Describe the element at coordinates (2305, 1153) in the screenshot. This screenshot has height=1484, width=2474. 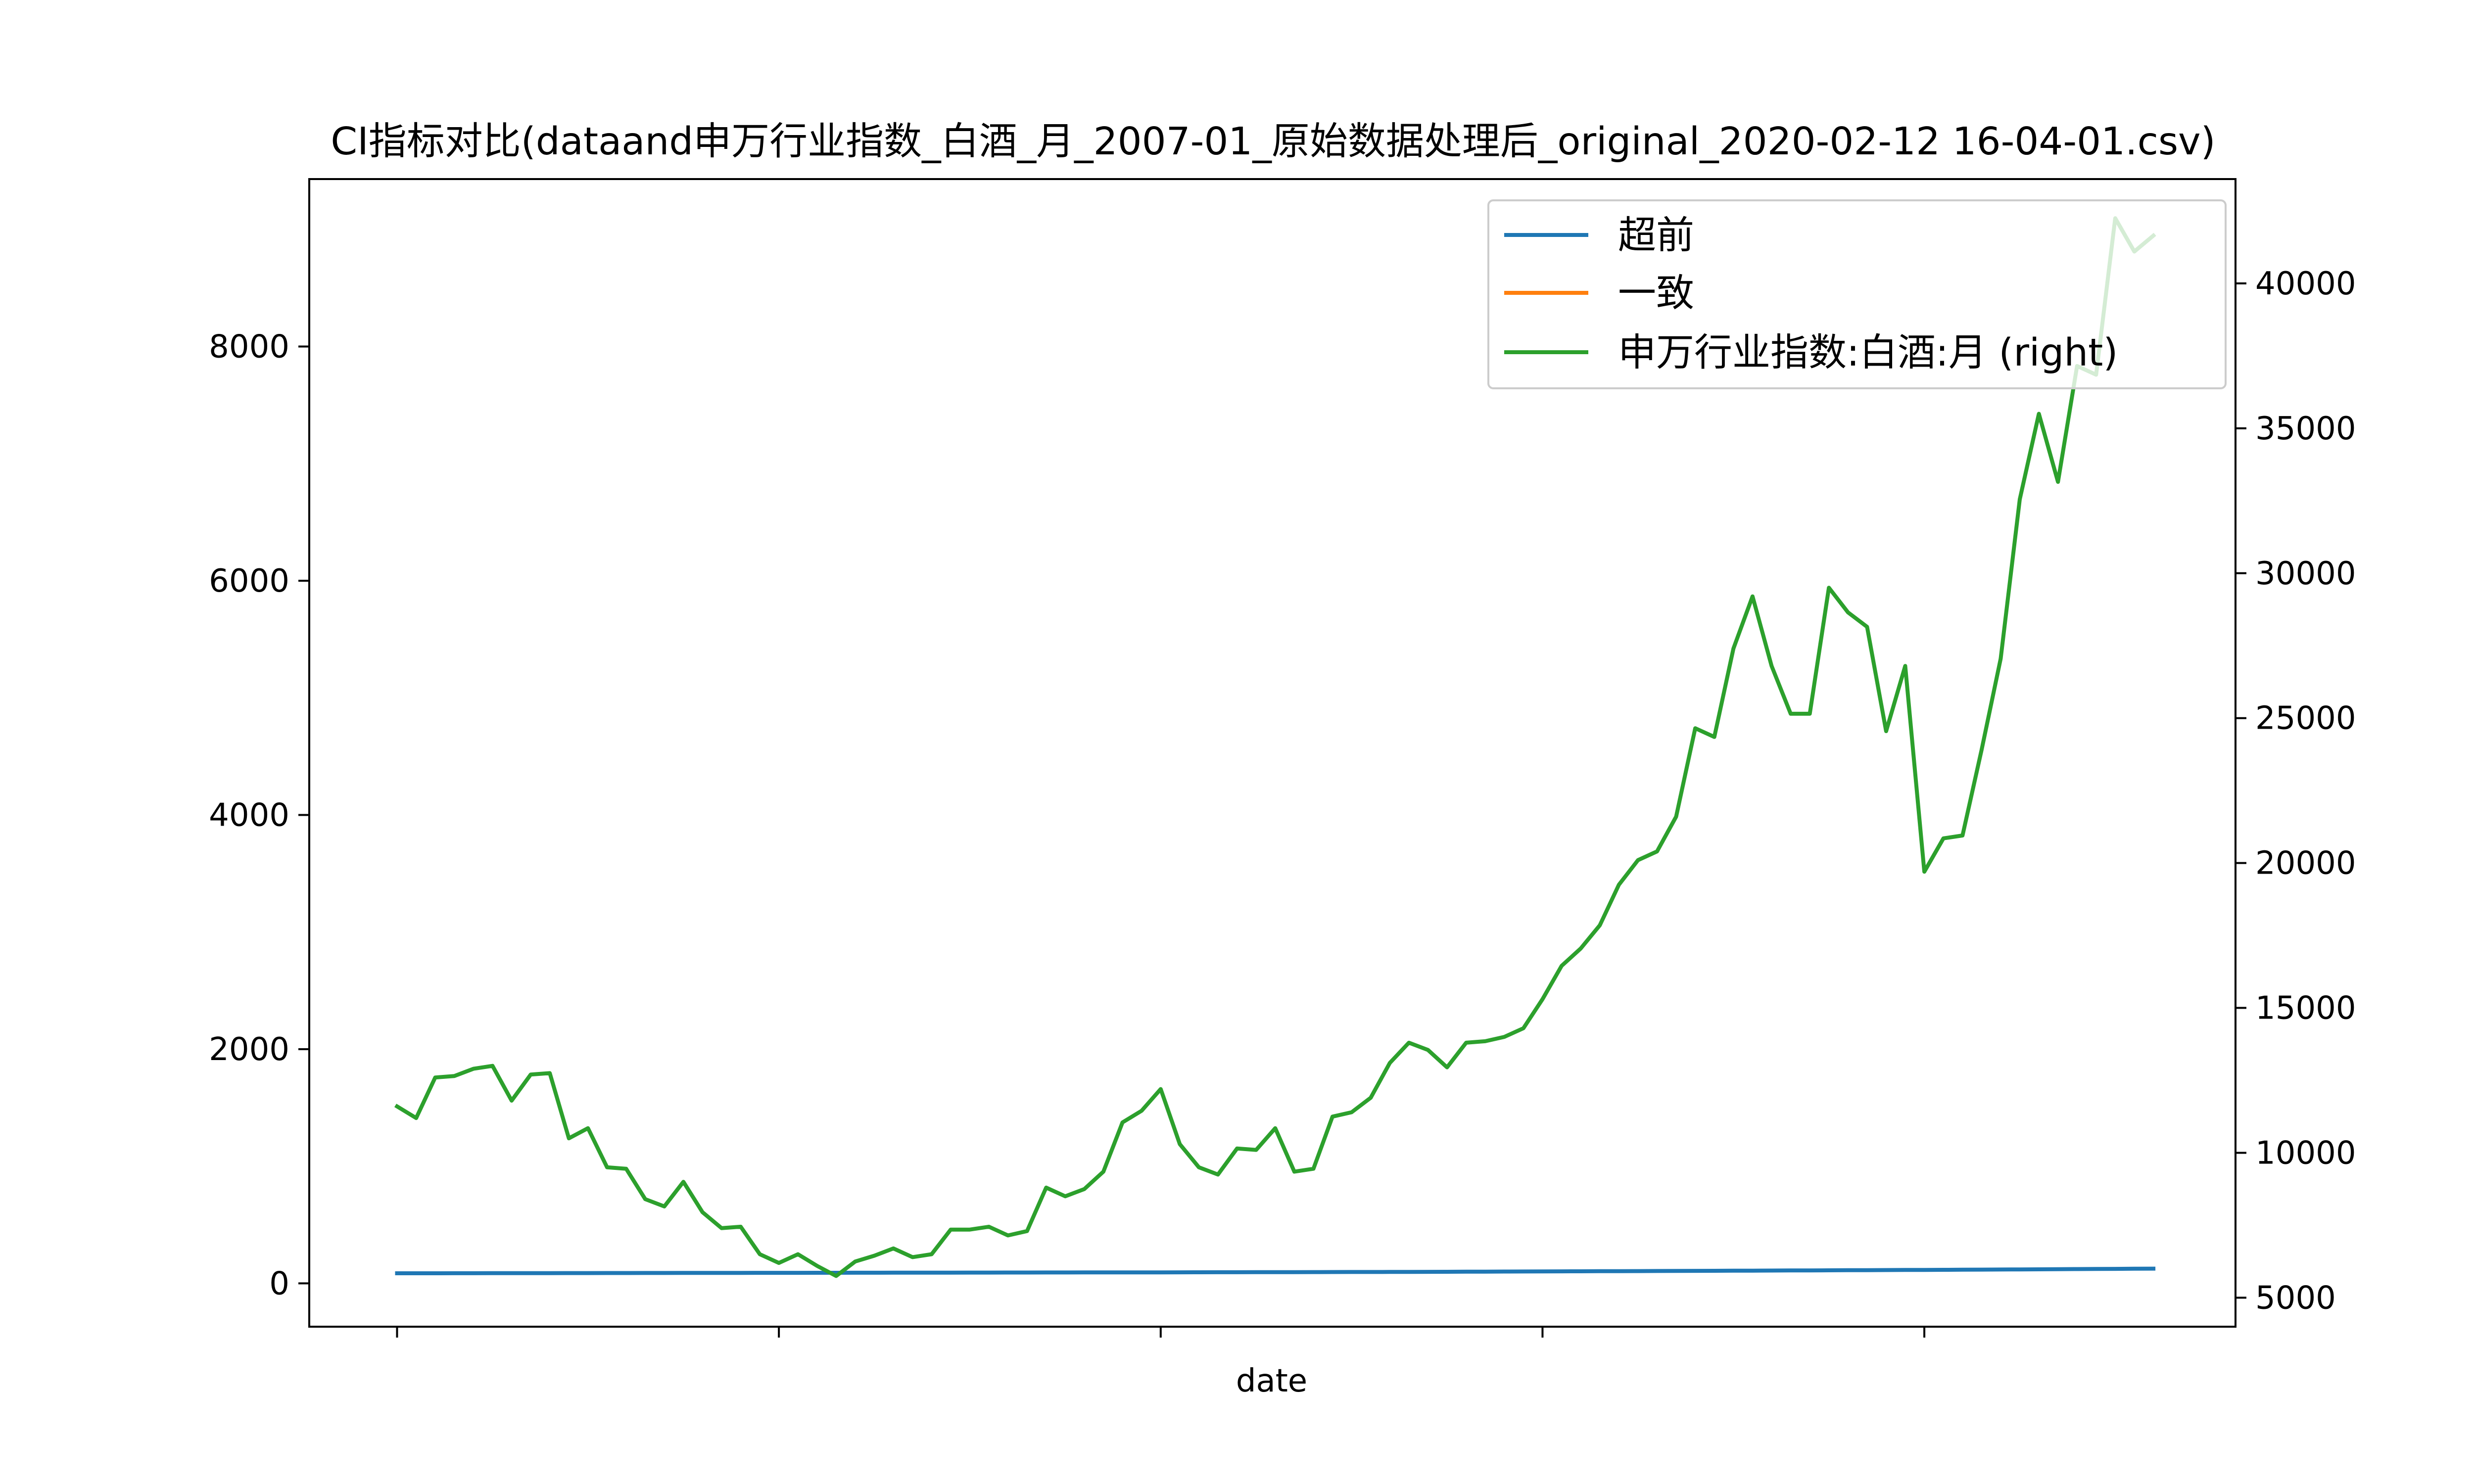
I see `y2-tick-label-1: 10000` at that location.